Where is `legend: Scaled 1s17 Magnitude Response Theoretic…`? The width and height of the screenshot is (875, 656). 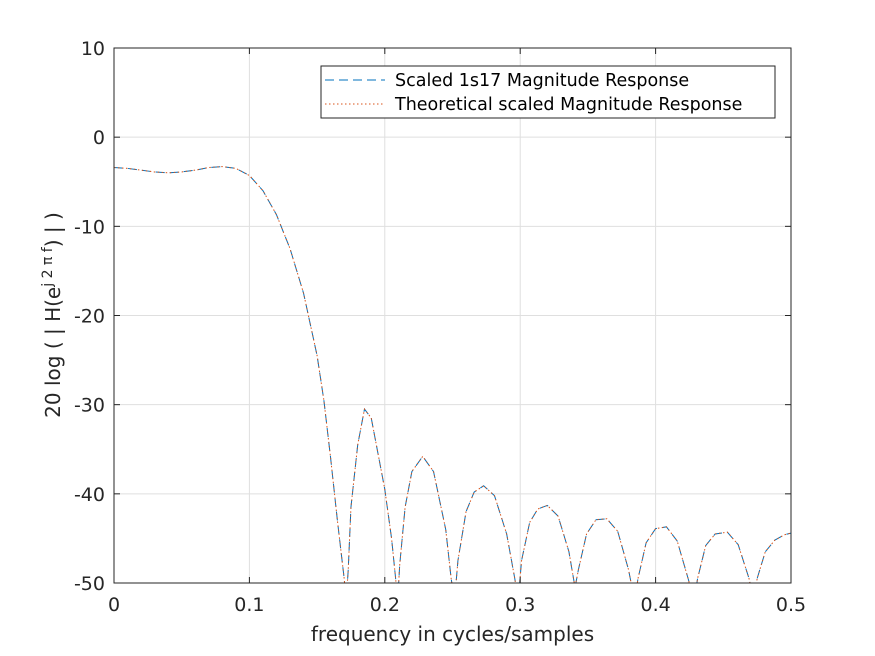
legend: Scaled 1s17 Magnitude Response Theoretic… is located at coordinates (548, 92).